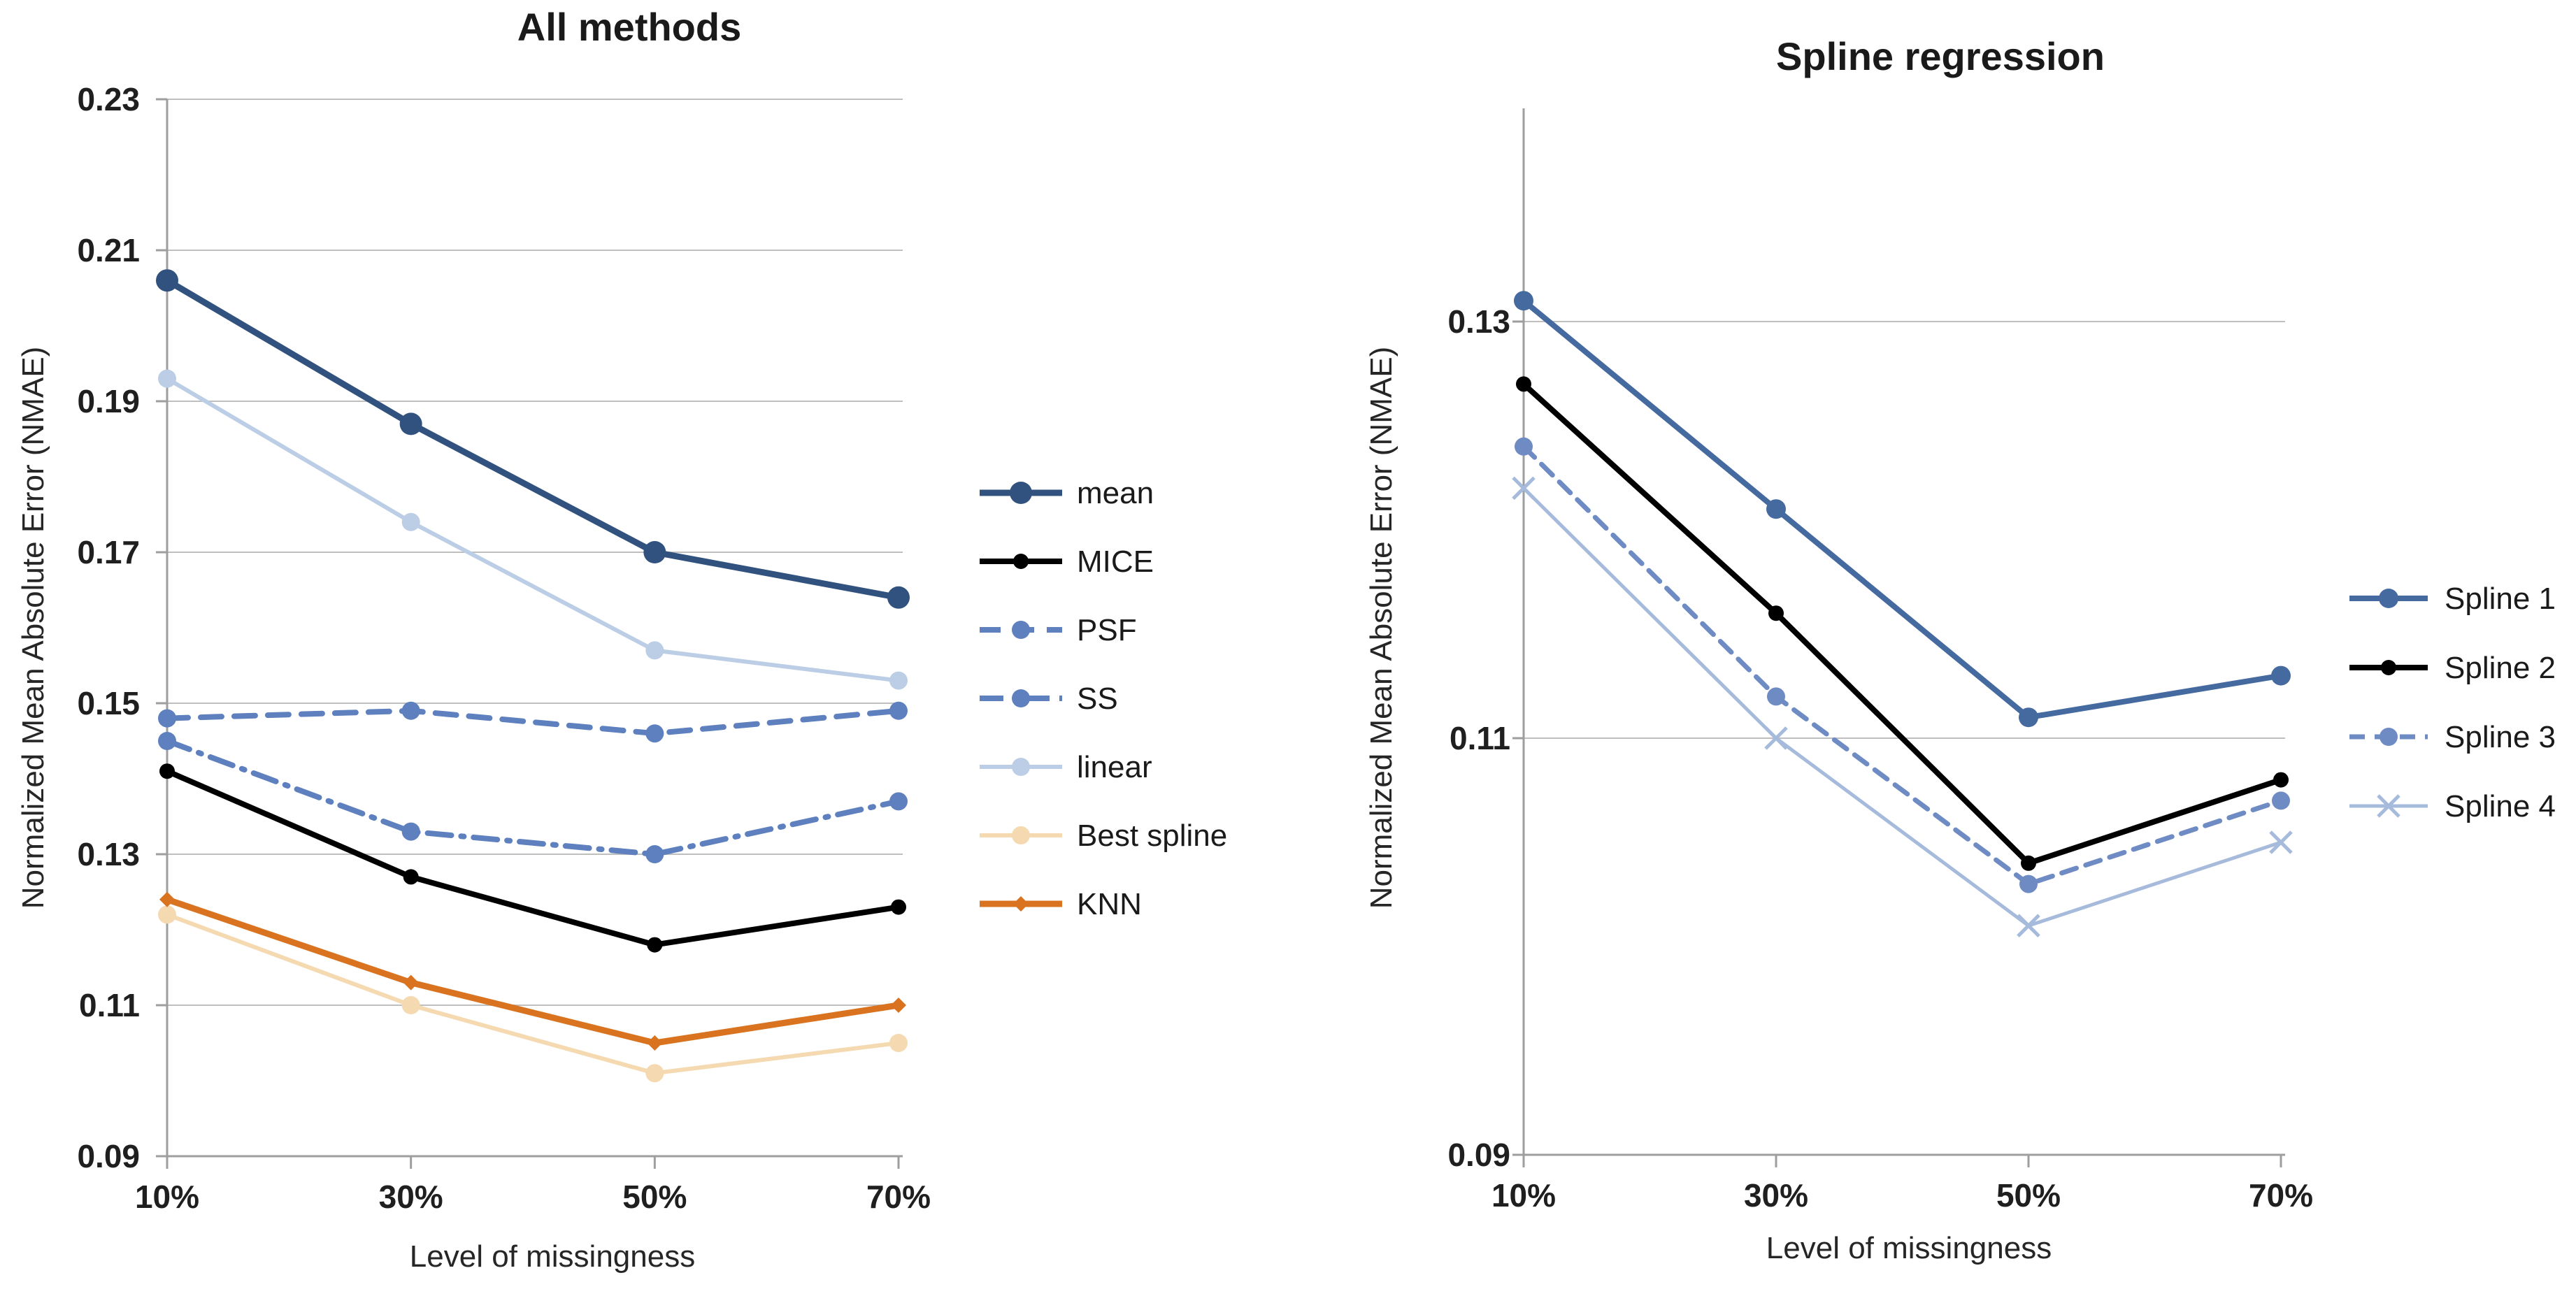 This screenshot has width=2576, height=1303. Describe the element at coordinates (1067, 493) in the screenshot. I see `legend-item-mean: mean` at that location.